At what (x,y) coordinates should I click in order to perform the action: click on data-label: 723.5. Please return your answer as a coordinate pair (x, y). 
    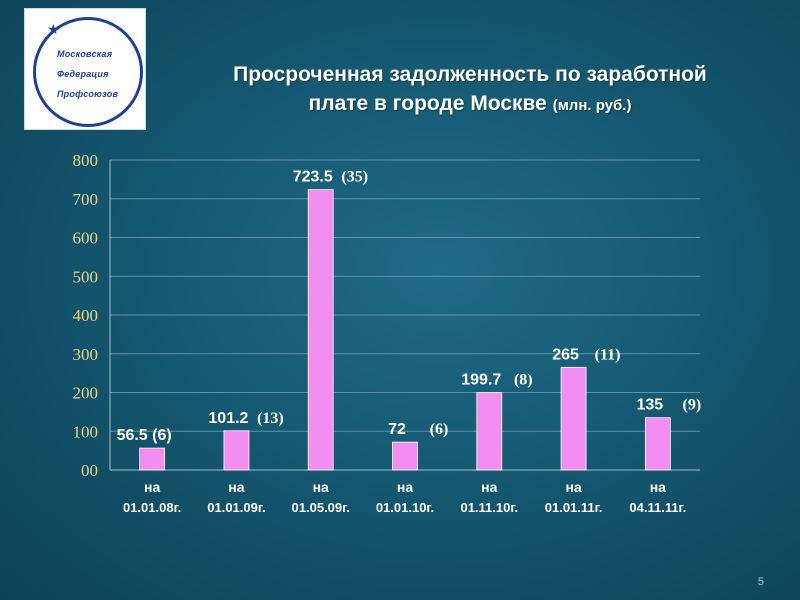
    Looking at the image, I should click on (313, 177).